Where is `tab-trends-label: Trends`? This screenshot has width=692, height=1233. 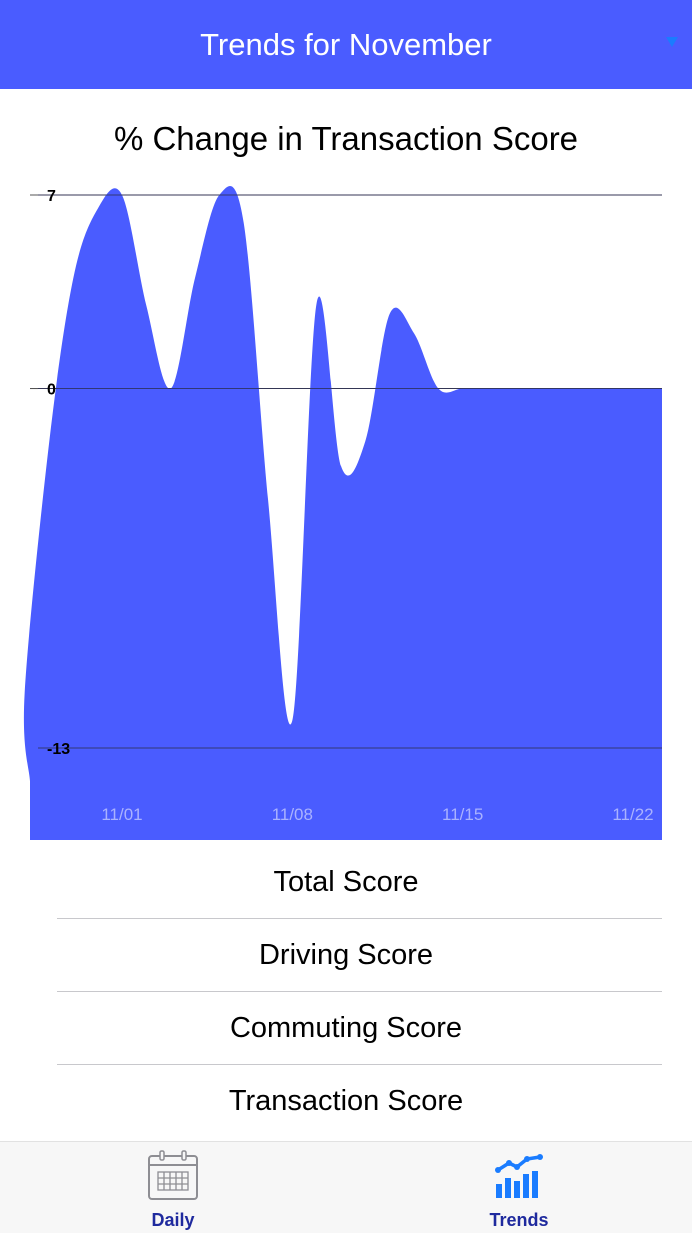 tab-trends-label: Trends is located at coordinates (519, 1220).